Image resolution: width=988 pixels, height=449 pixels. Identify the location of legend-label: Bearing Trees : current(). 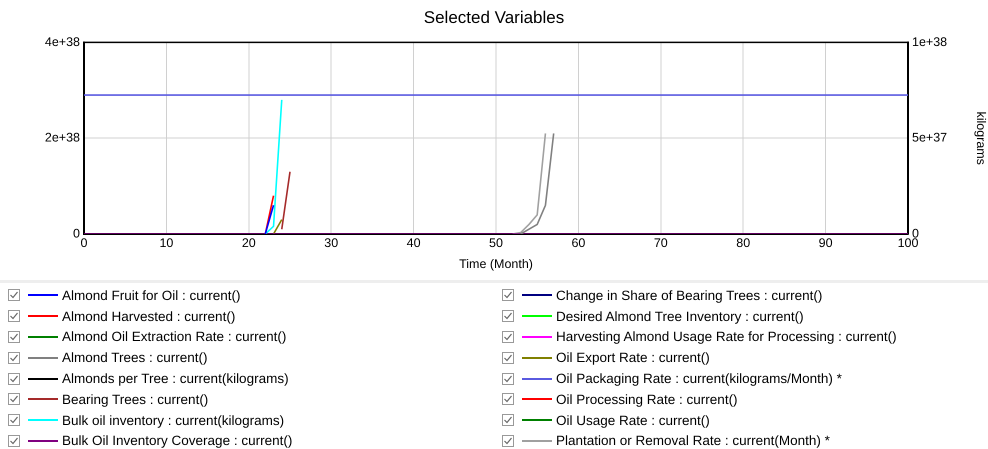
(135, 399).